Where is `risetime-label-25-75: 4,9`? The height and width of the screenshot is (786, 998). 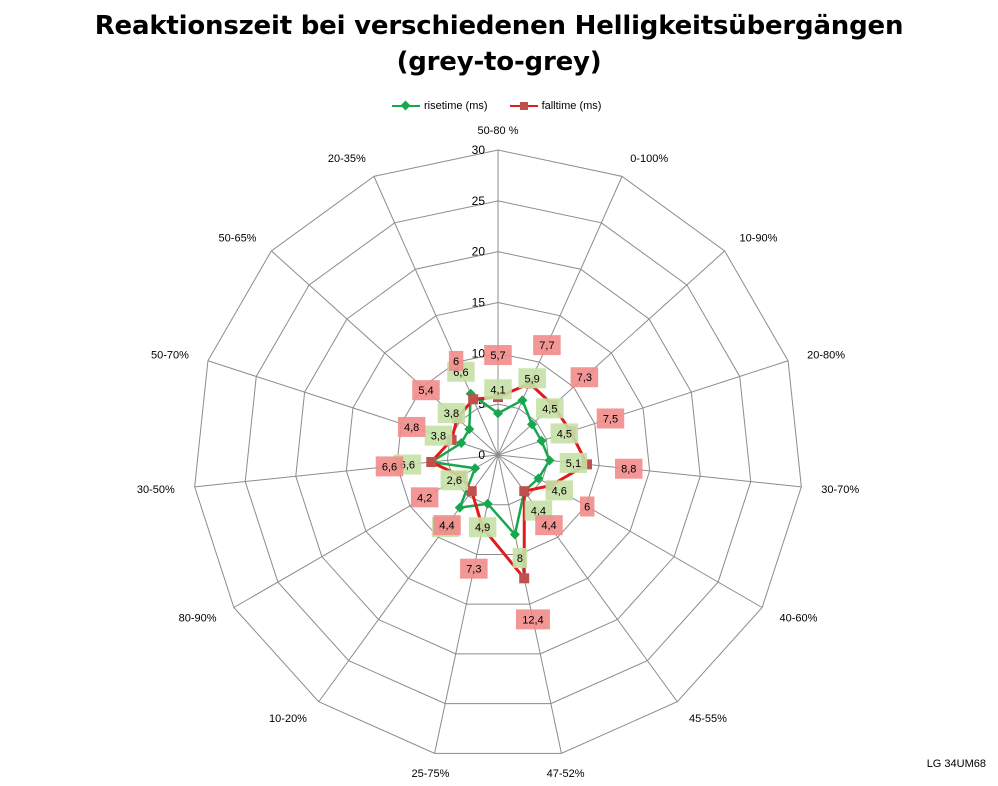 risetime-label-25-75: 4,9 is located at coordinates (482, 528).